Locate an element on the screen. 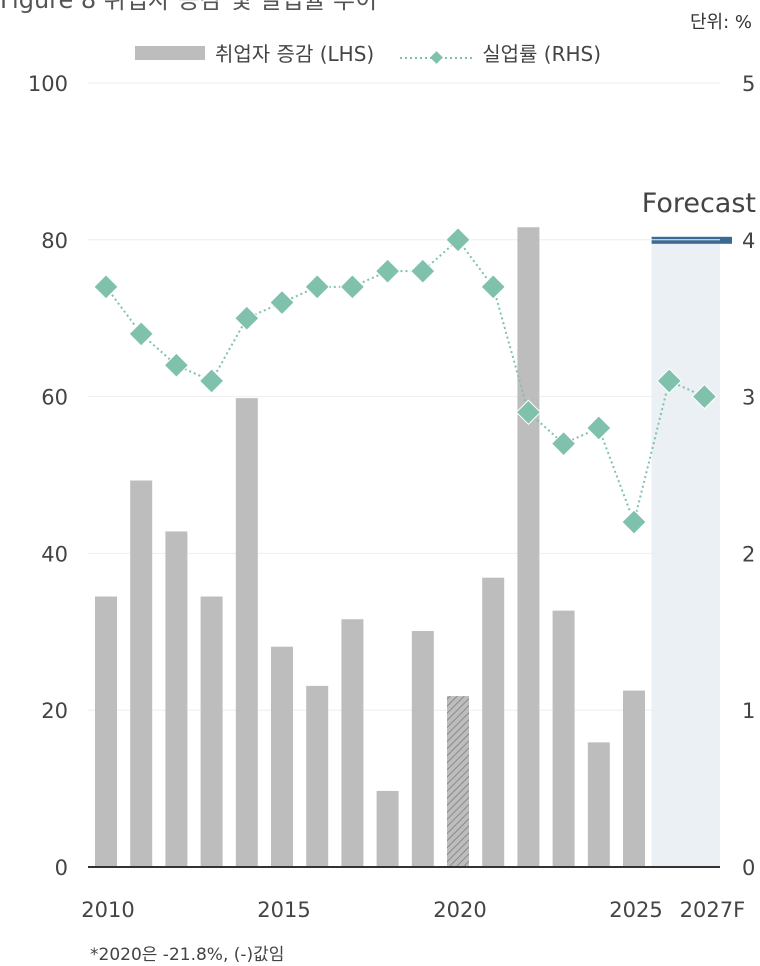  marker-2012 is located at coordinates (176, 365).